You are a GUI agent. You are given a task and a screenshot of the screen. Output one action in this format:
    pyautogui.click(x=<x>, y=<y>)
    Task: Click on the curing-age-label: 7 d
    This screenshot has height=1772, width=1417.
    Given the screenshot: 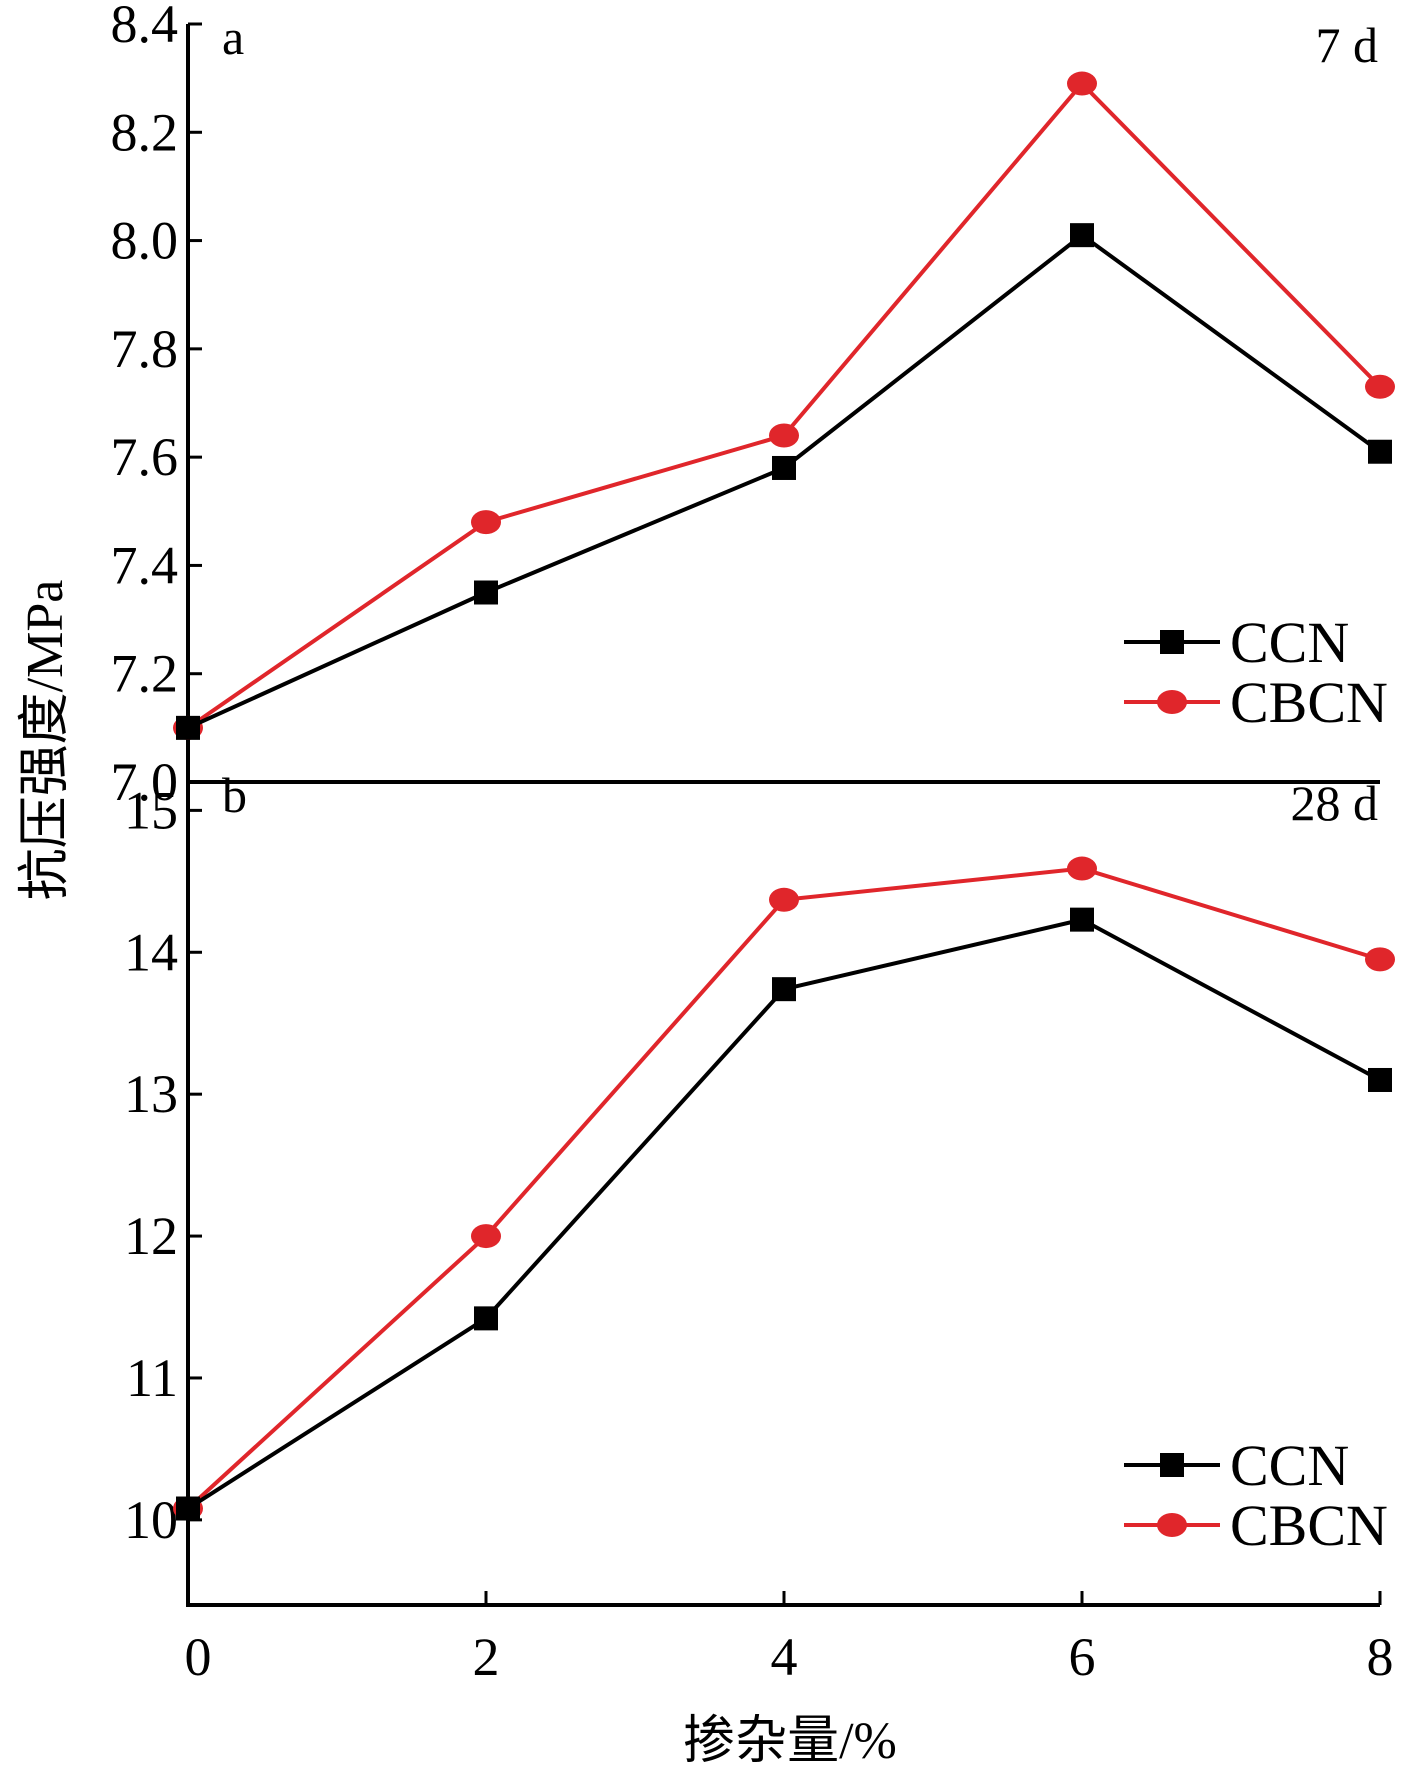 What is the action you would take?
    pyautogui.click(x=1347, y=45)
    